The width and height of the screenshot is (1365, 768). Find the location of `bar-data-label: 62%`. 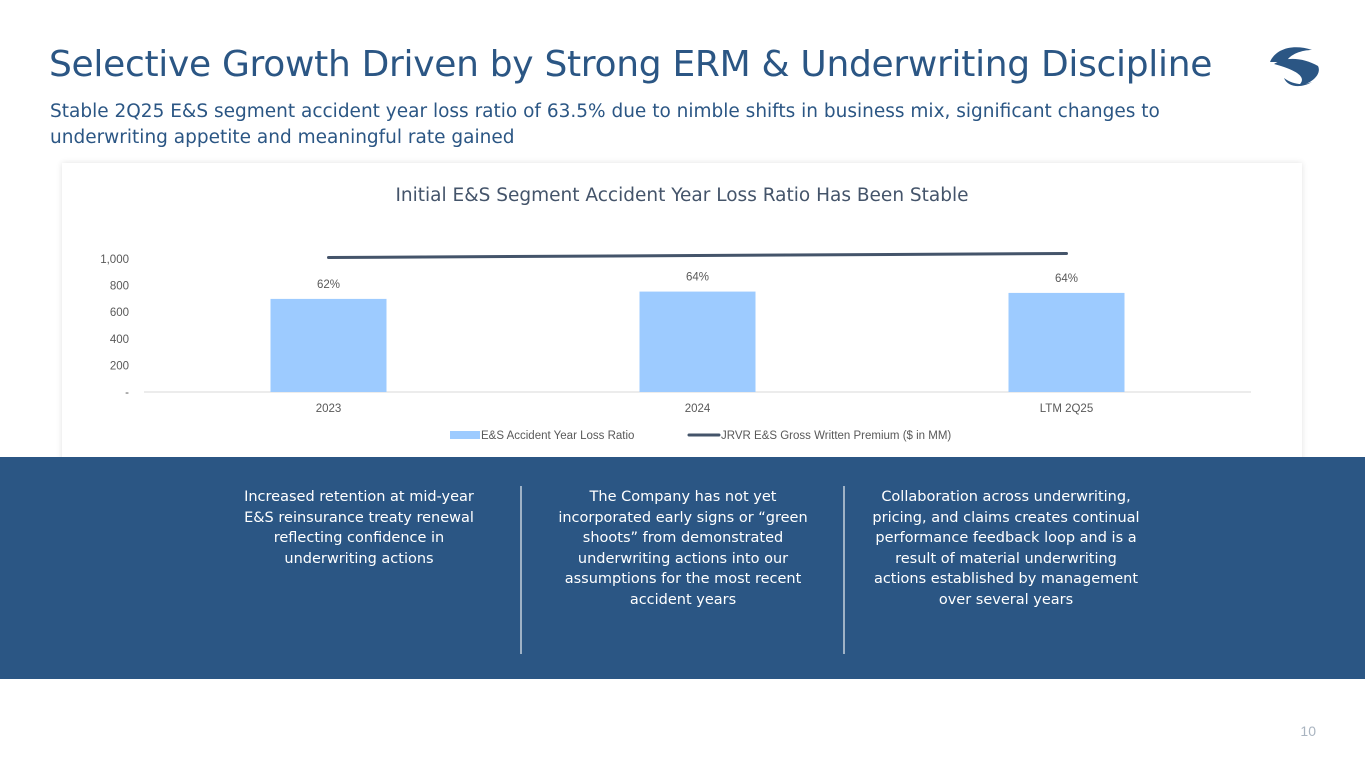

bar-data-label: 62% is located at coordinates (328, 285).